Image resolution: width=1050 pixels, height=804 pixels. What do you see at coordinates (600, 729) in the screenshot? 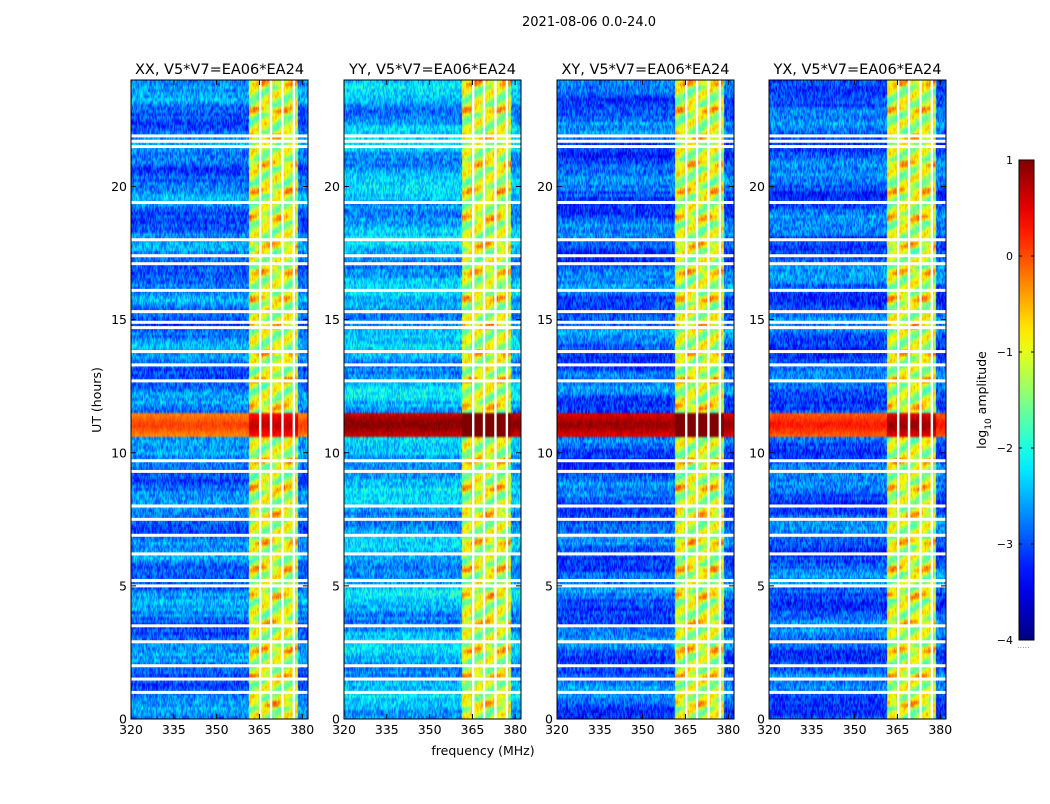
I see `x-tick-label: 335` at bounding box center [600, 729].